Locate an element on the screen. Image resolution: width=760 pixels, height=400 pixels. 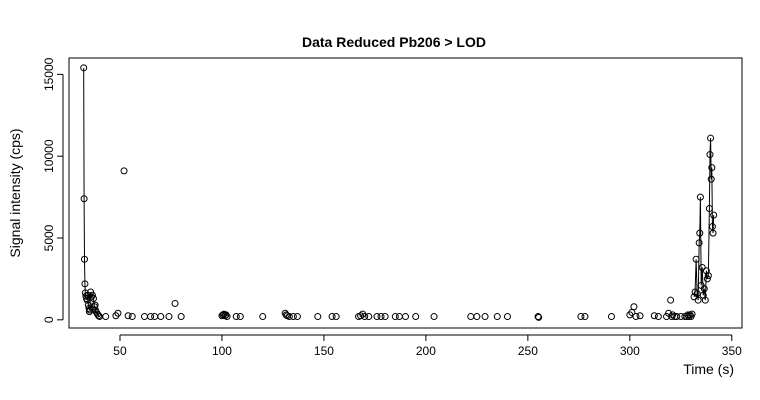
x-tick-label: 250 is located at coordinates (528, 351).